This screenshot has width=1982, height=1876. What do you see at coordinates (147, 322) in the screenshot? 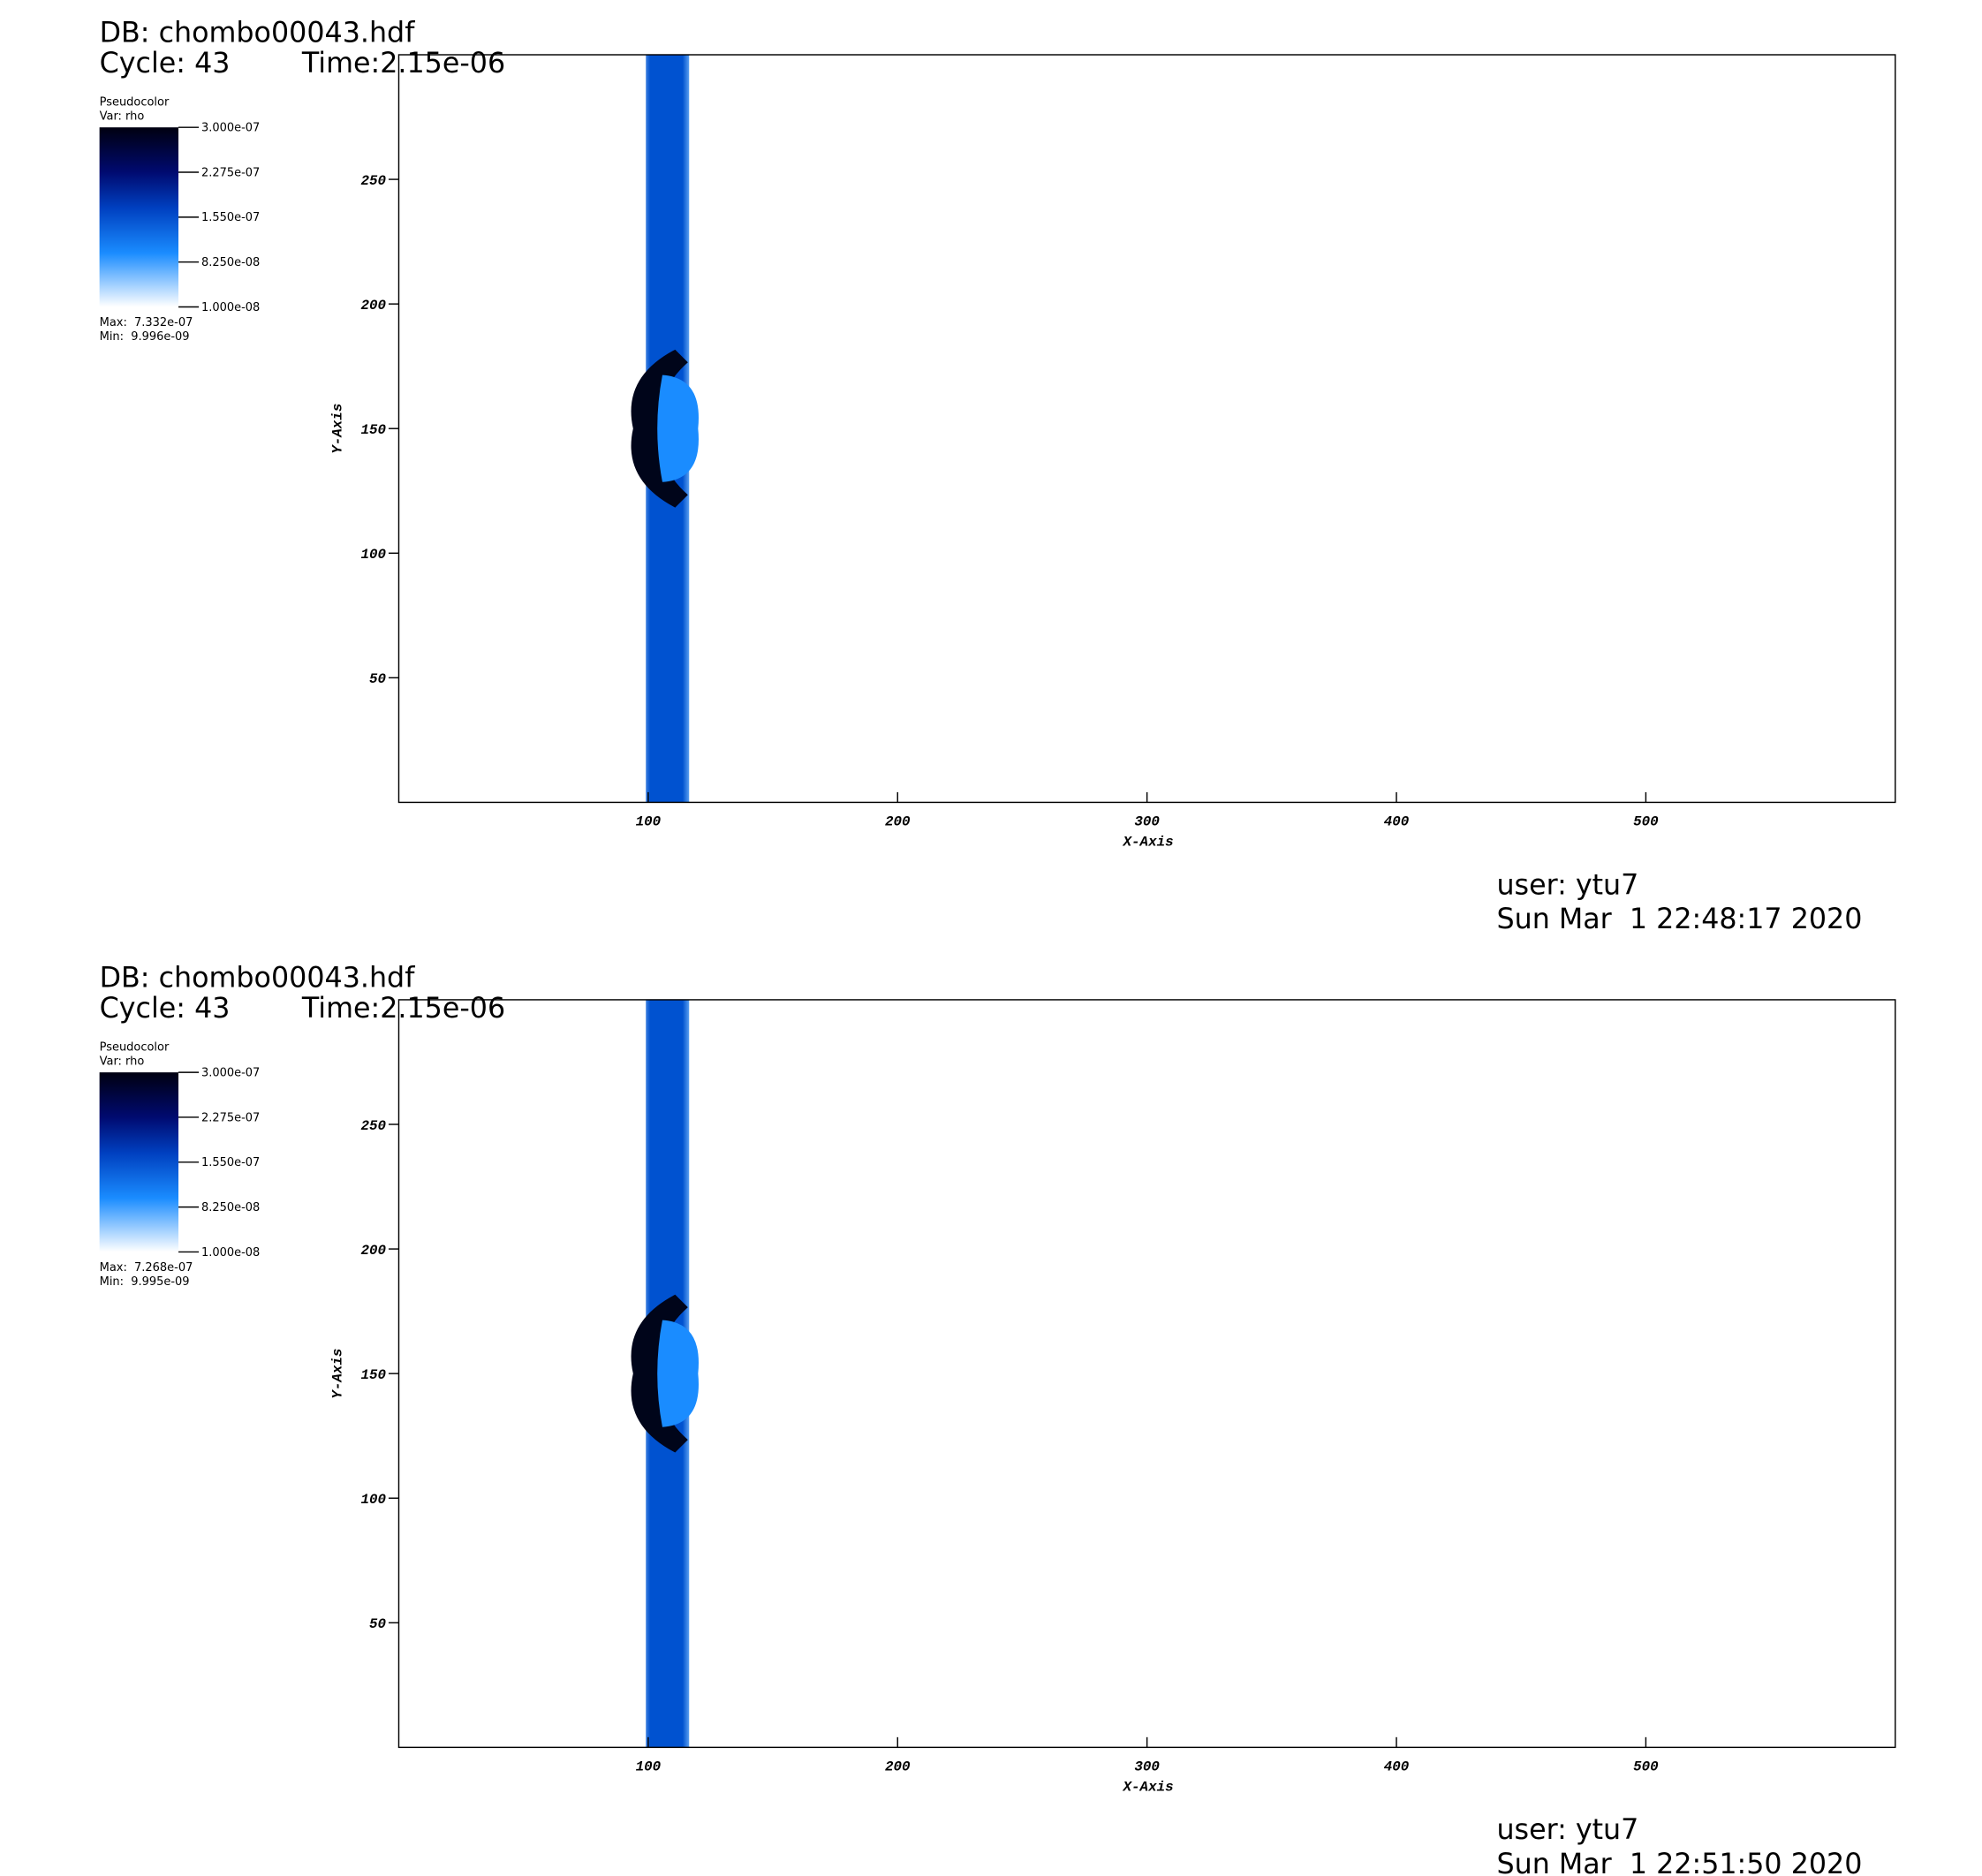
I see `legend-max: Max: 7.332e-07` at bounding box center [147, 322].